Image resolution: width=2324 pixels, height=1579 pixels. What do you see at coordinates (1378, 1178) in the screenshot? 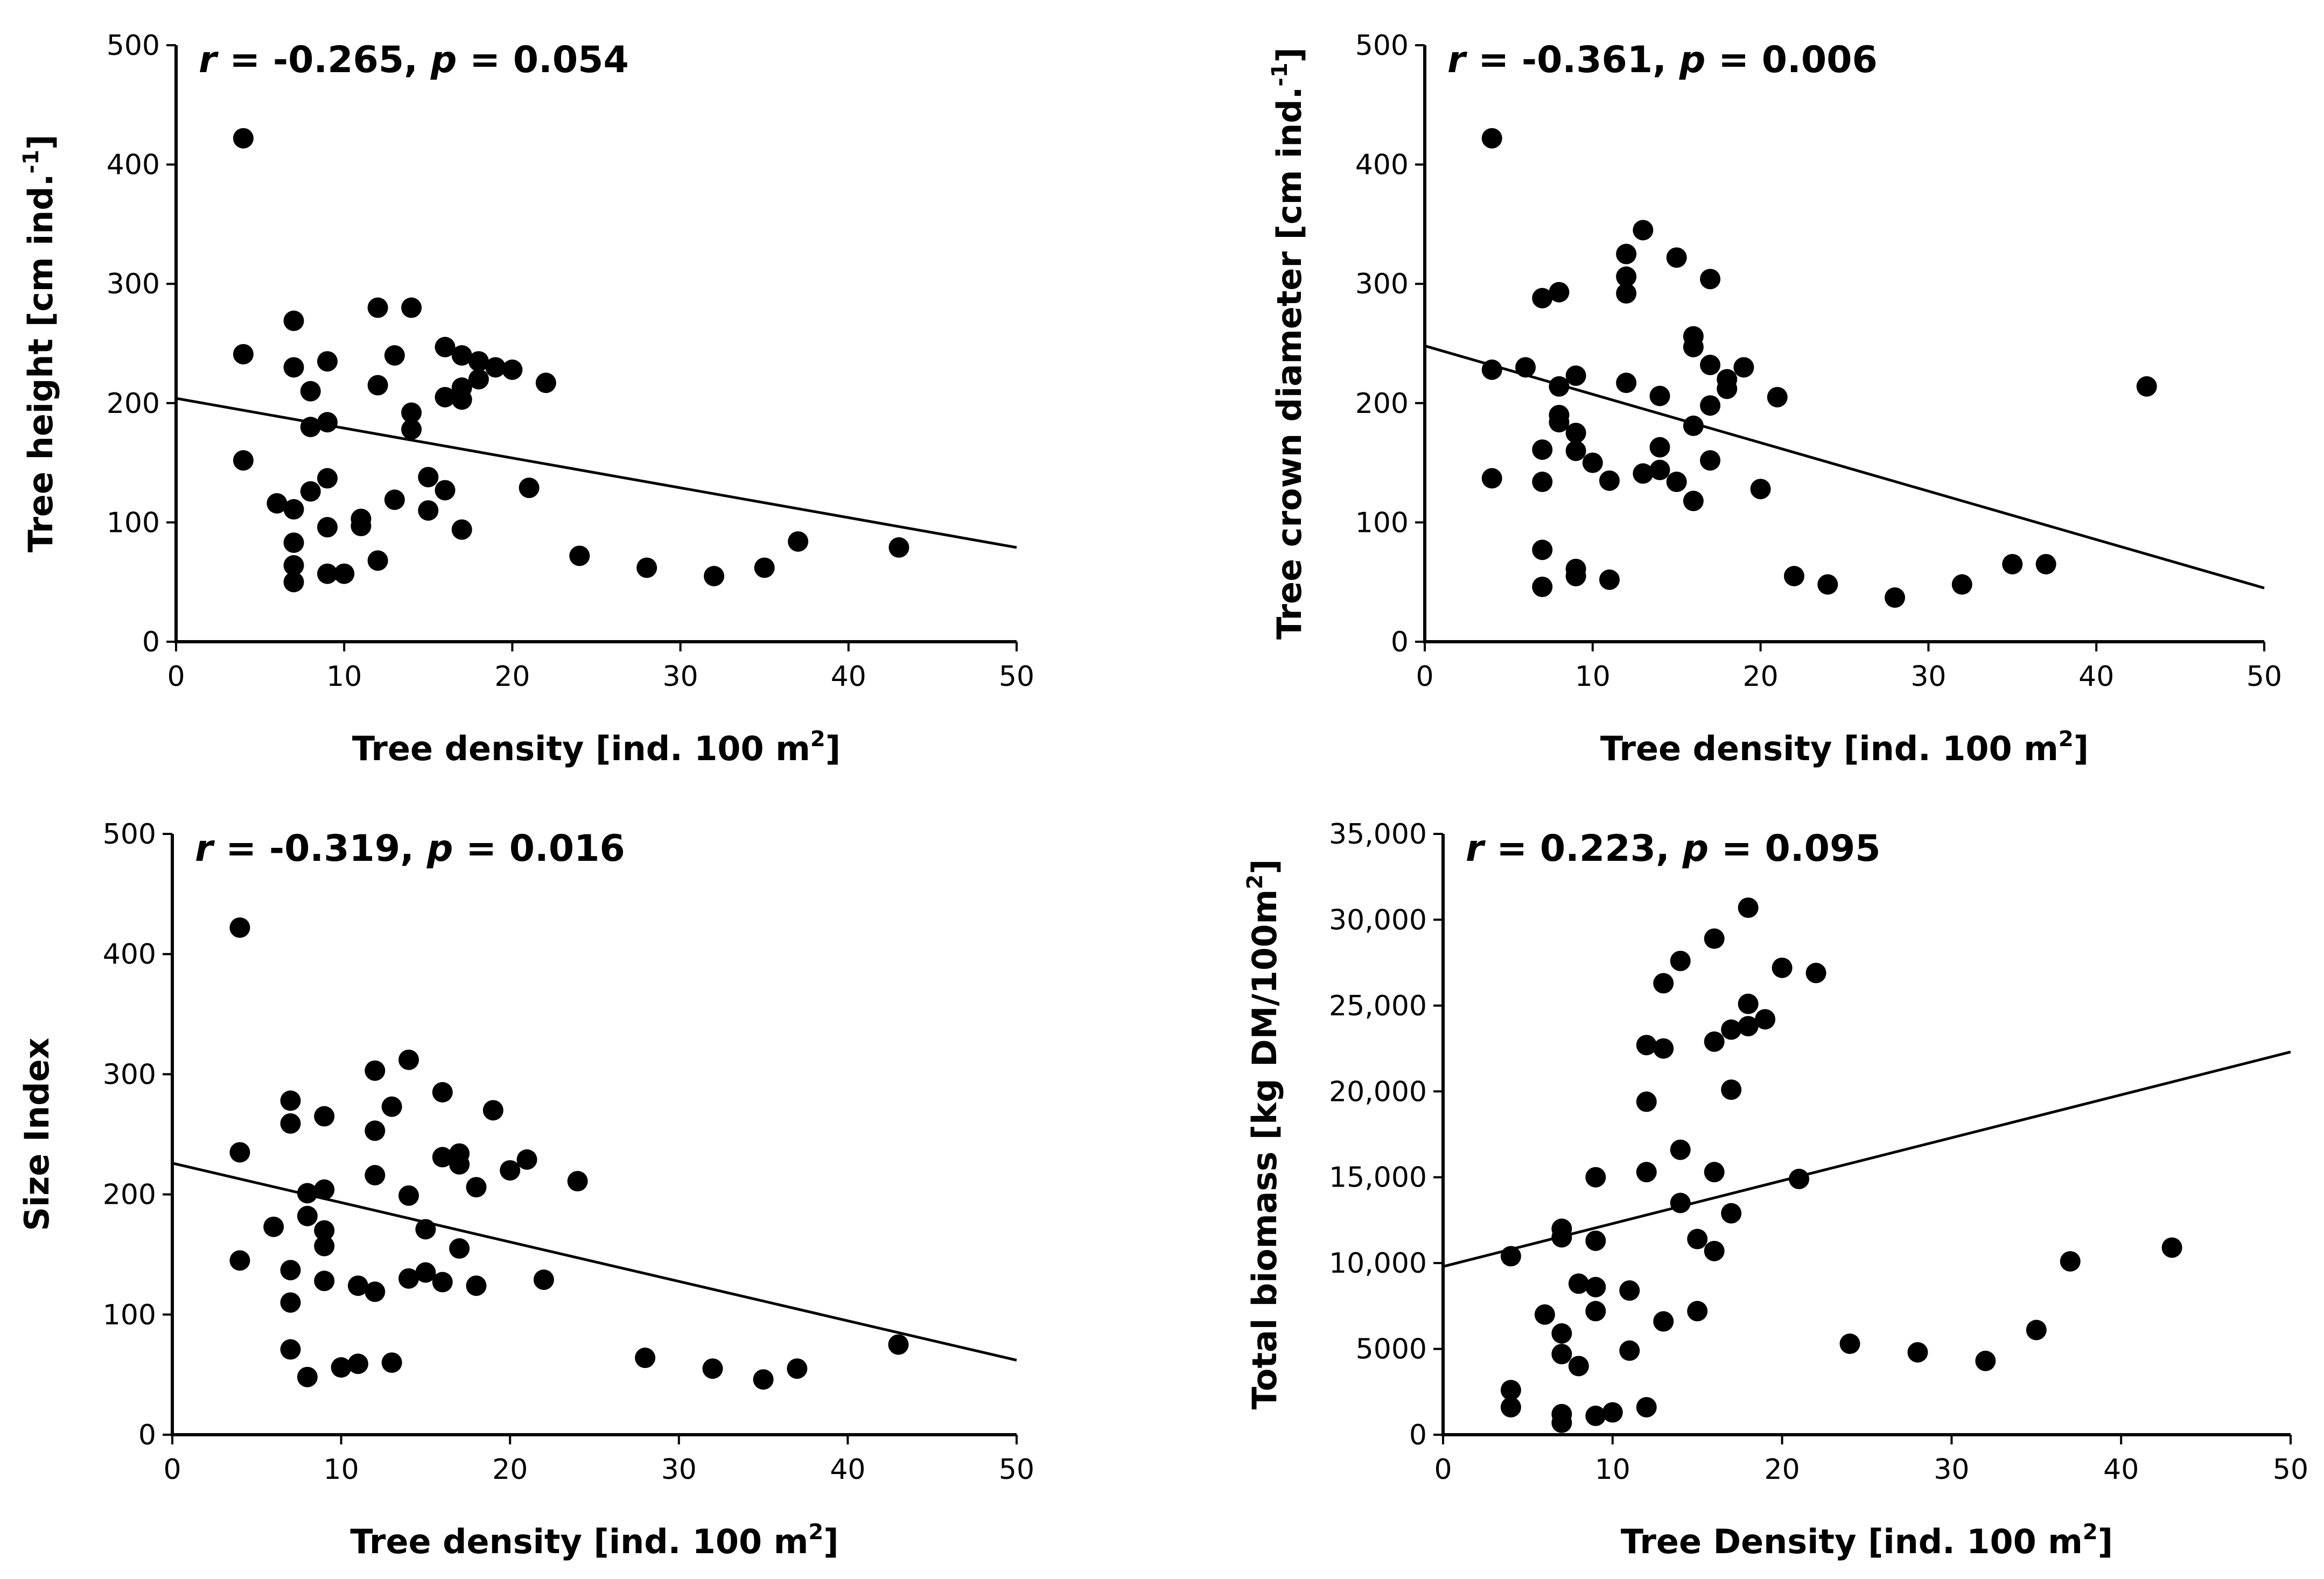
I see `y-tick-label: 15,000` at bounding box center [1378, 1178].